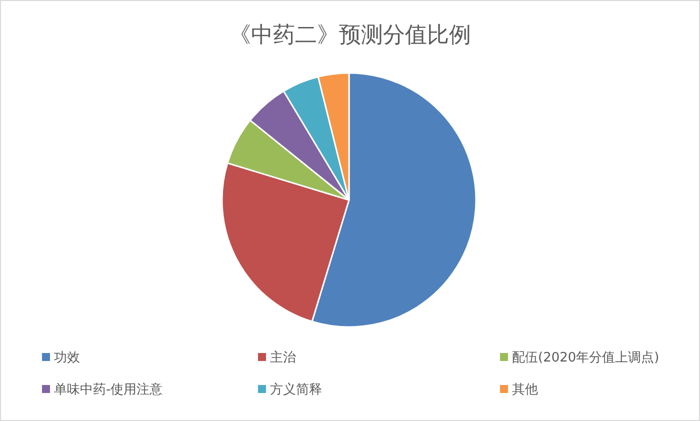  I want to click on chart-title: 《中药二》预测分值比例, so click(350, 35).